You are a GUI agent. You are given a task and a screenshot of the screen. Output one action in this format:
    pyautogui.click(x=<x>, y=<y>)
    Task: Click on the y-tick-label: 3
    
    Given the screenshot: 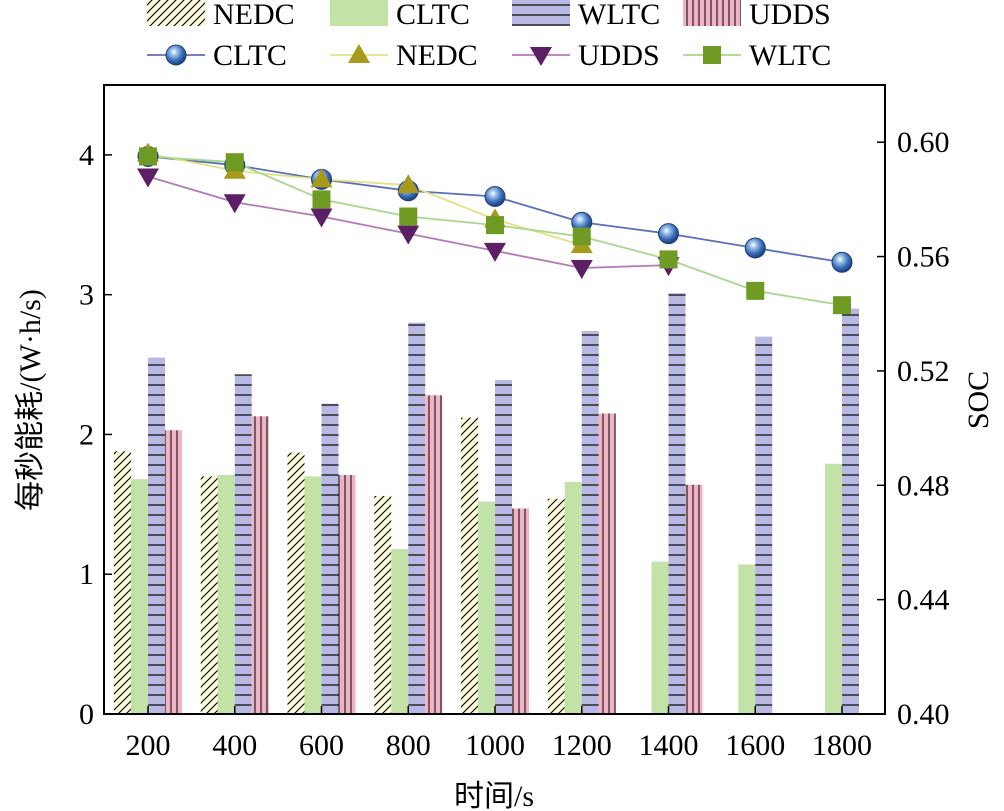 What is the action you would take?
    pyautogui.click(x=86, y=295)
    